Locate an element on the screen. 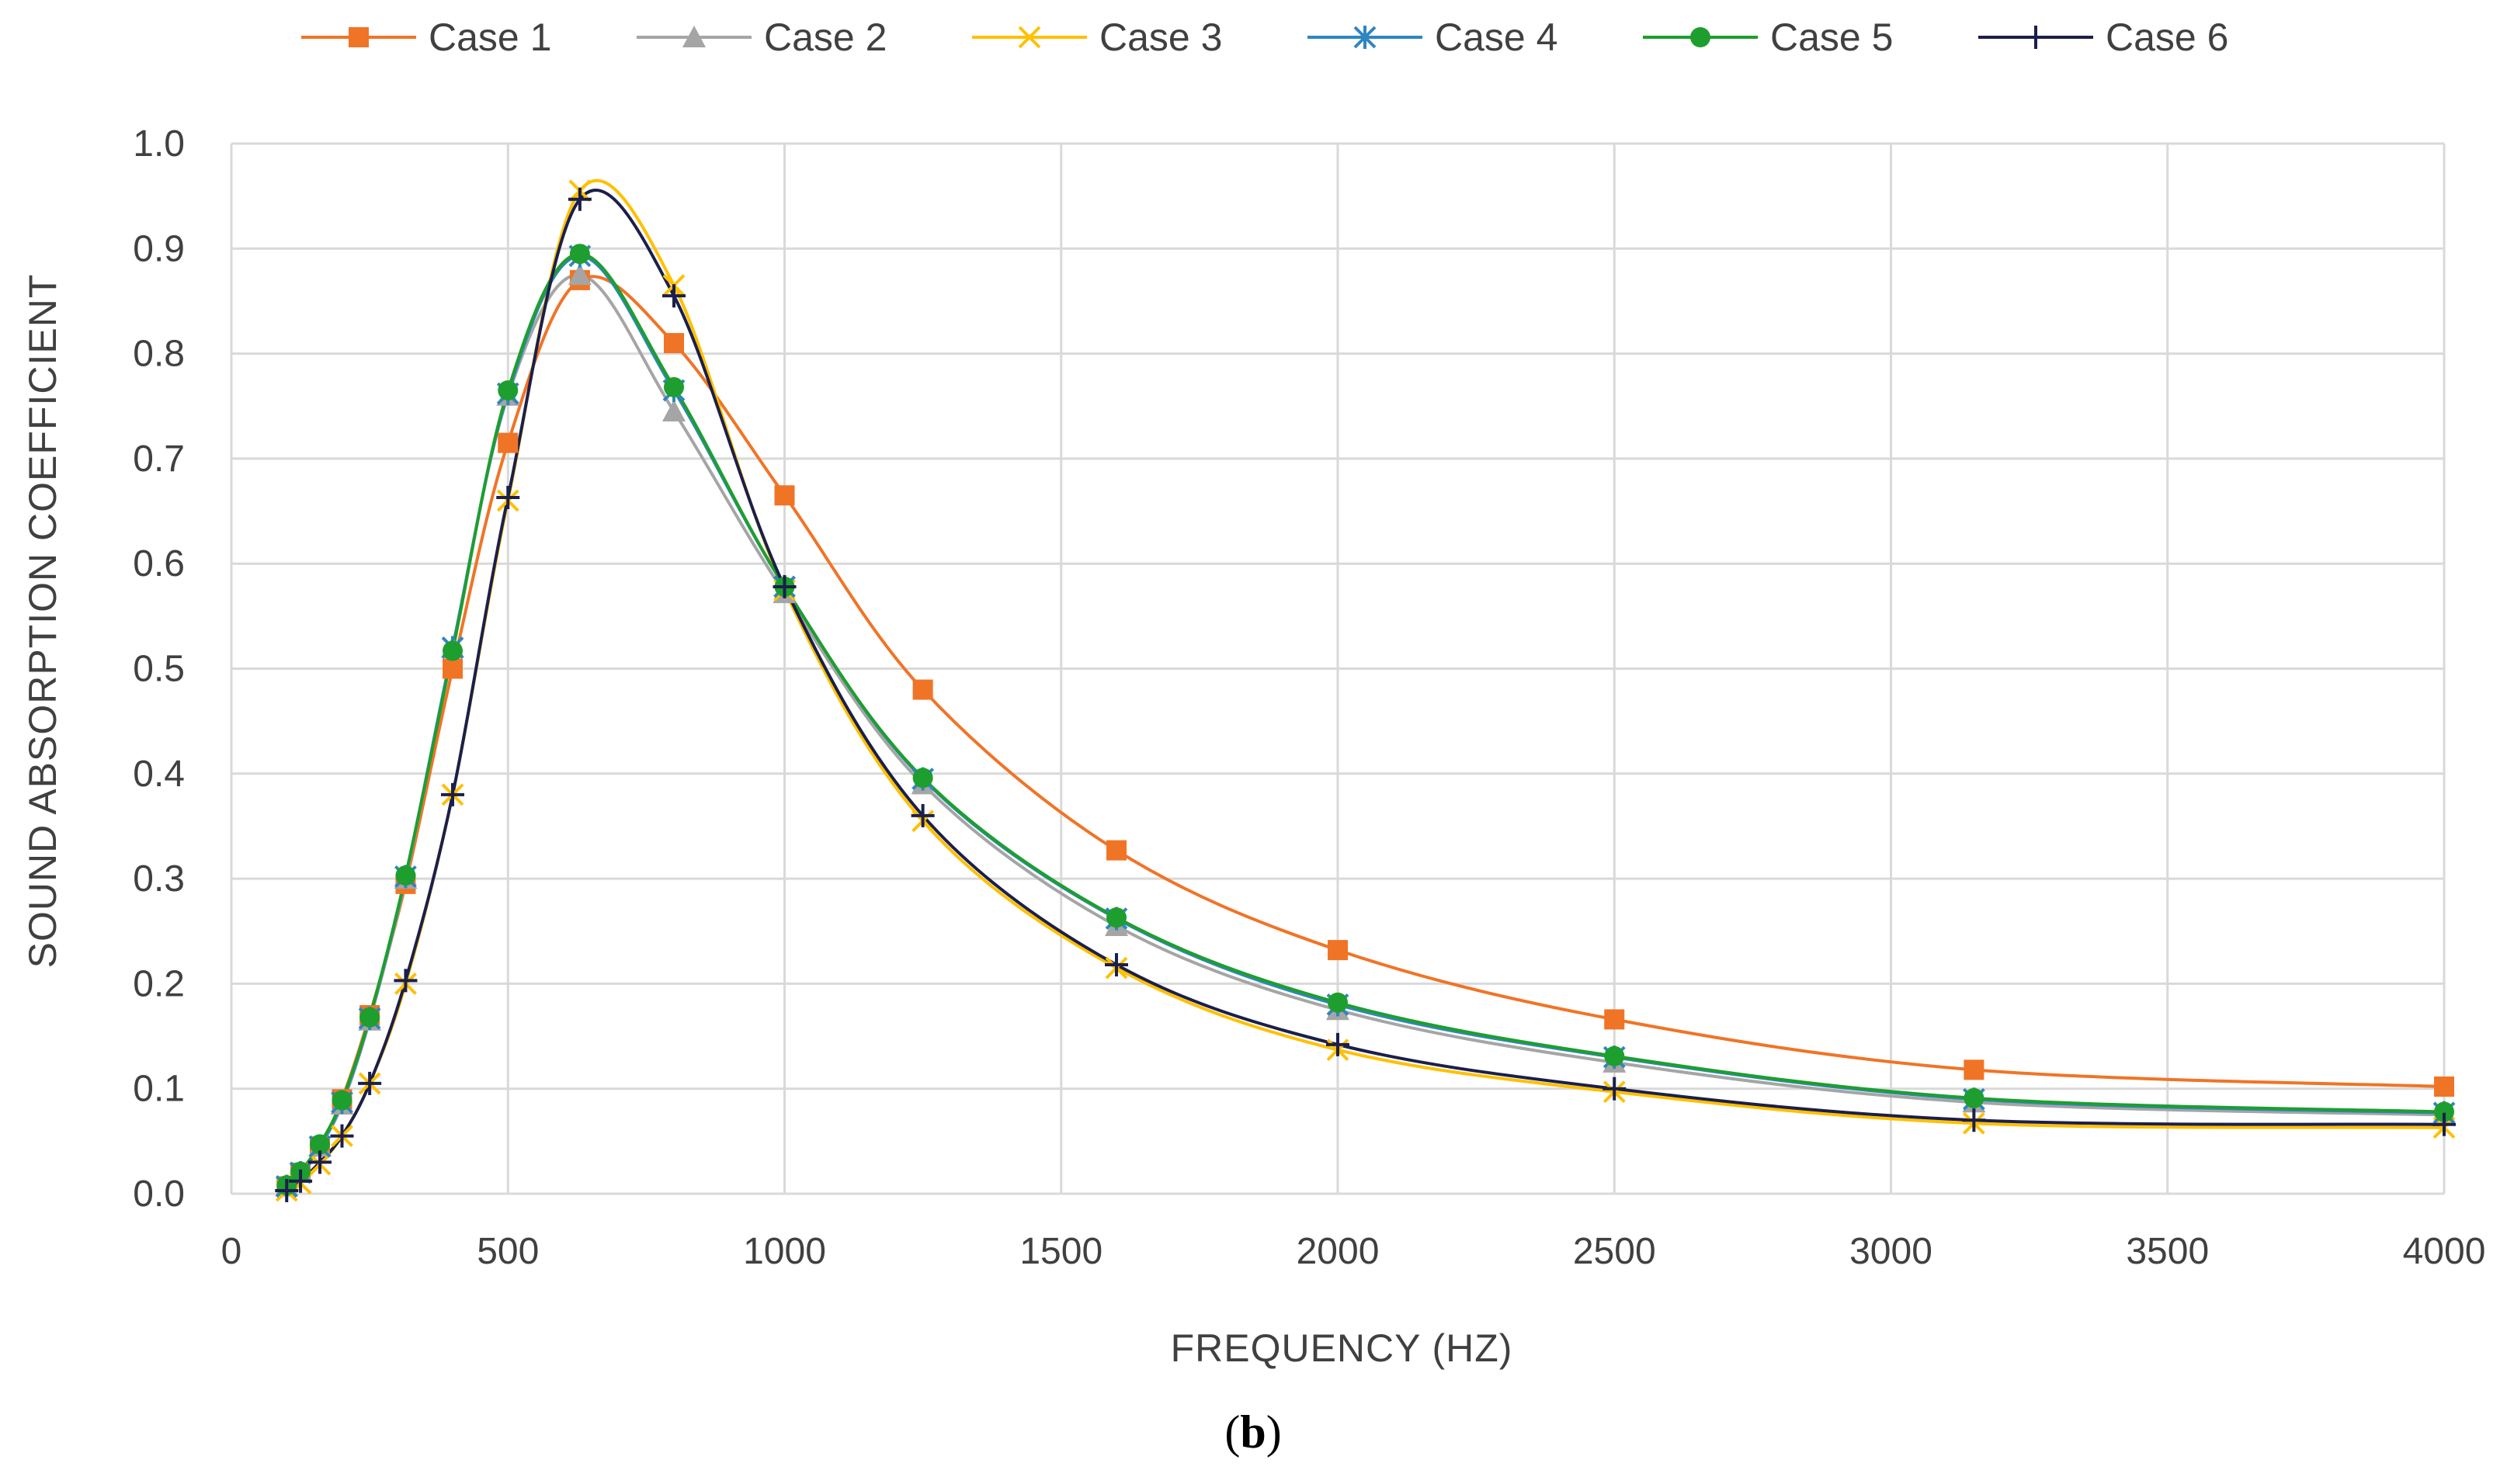 The image size is (2514, 1484). legend-item-case-2: Case 2 is located at coordinates (762, 37).